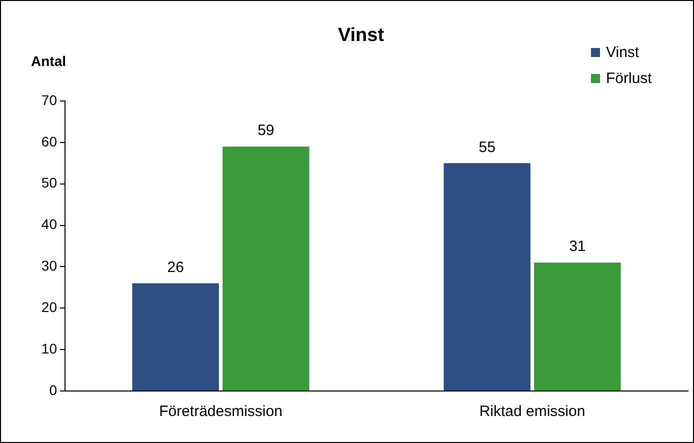 The width and height of the screenshot is (694, 443). I want to click on y-tick-label: 40, so click(49, 224).